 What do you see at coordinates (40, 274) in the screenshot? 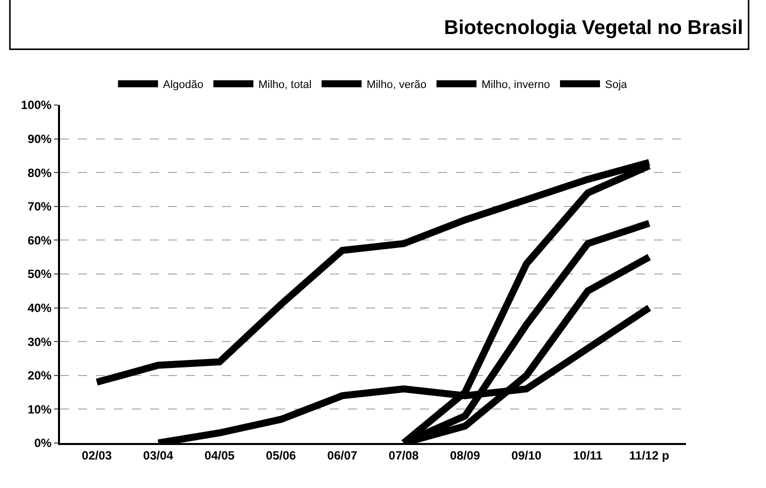
I see `y-tick-label: 50%` at bounding box center [40, 274].